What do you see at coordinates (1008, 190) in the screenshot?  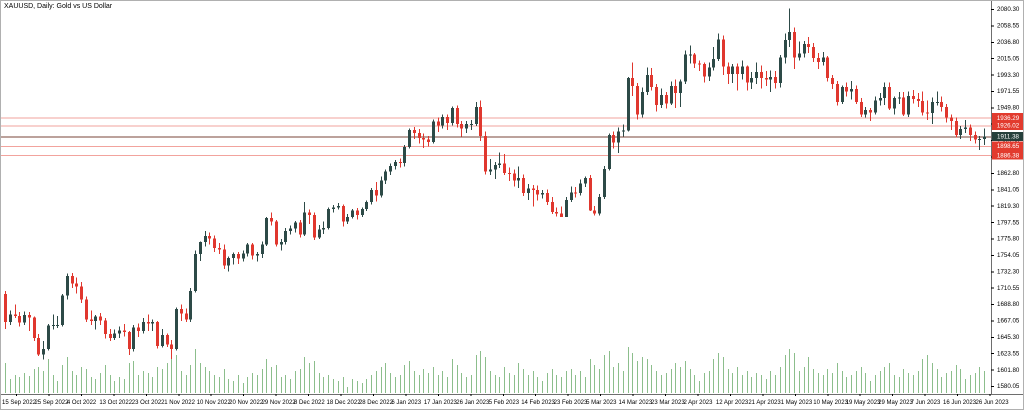 I see `price-tick-label: 1841.05` at bounding box center [1008, 190].